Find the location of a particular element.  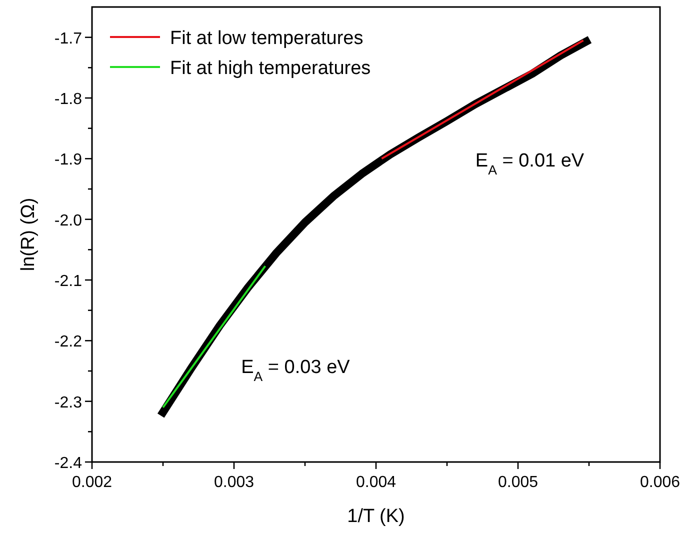

x-tick-label: 0.004 is located at coordinates (376, 482).